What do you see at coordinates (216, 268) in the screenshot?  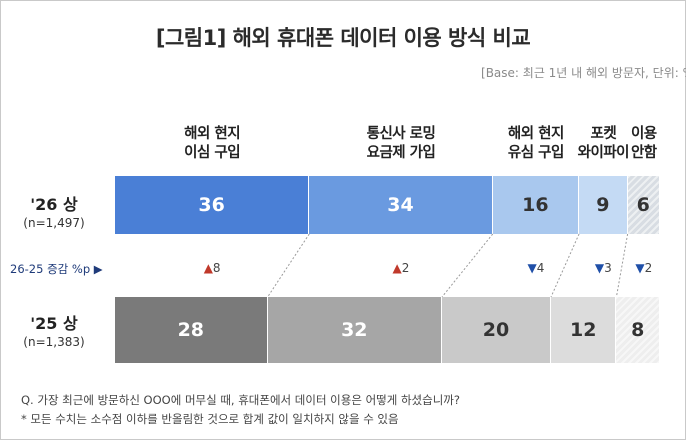 I see `change-number-0: 8` at bounding box center [216, 268].